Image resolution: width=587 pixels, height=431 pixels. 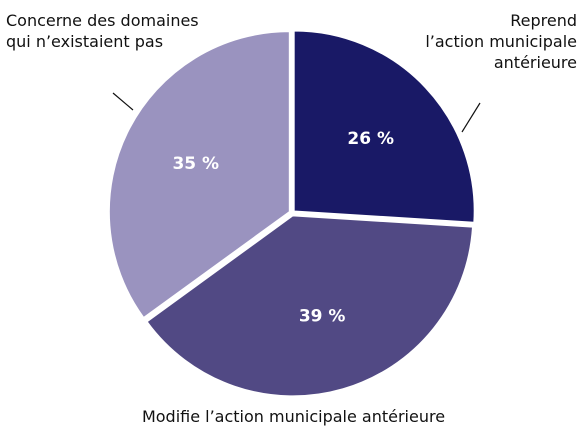 What do you see at coordinates (384, 126) in the screenshot?
I see `pie-slice` at bounding box center [384, 126].